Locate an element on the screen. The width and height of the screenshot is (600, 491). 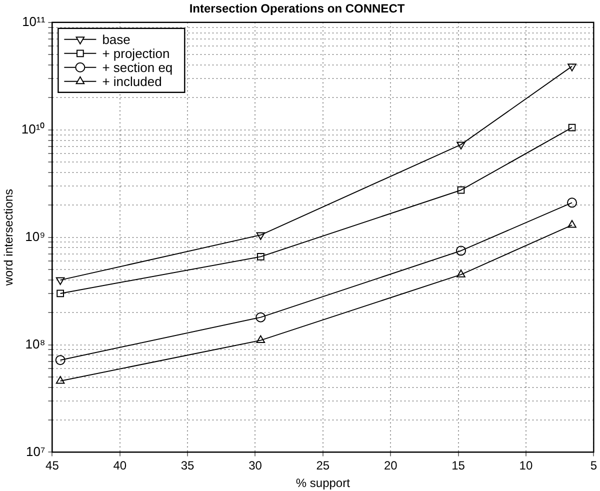
legend-label: base is located at coordinates (116, 39).